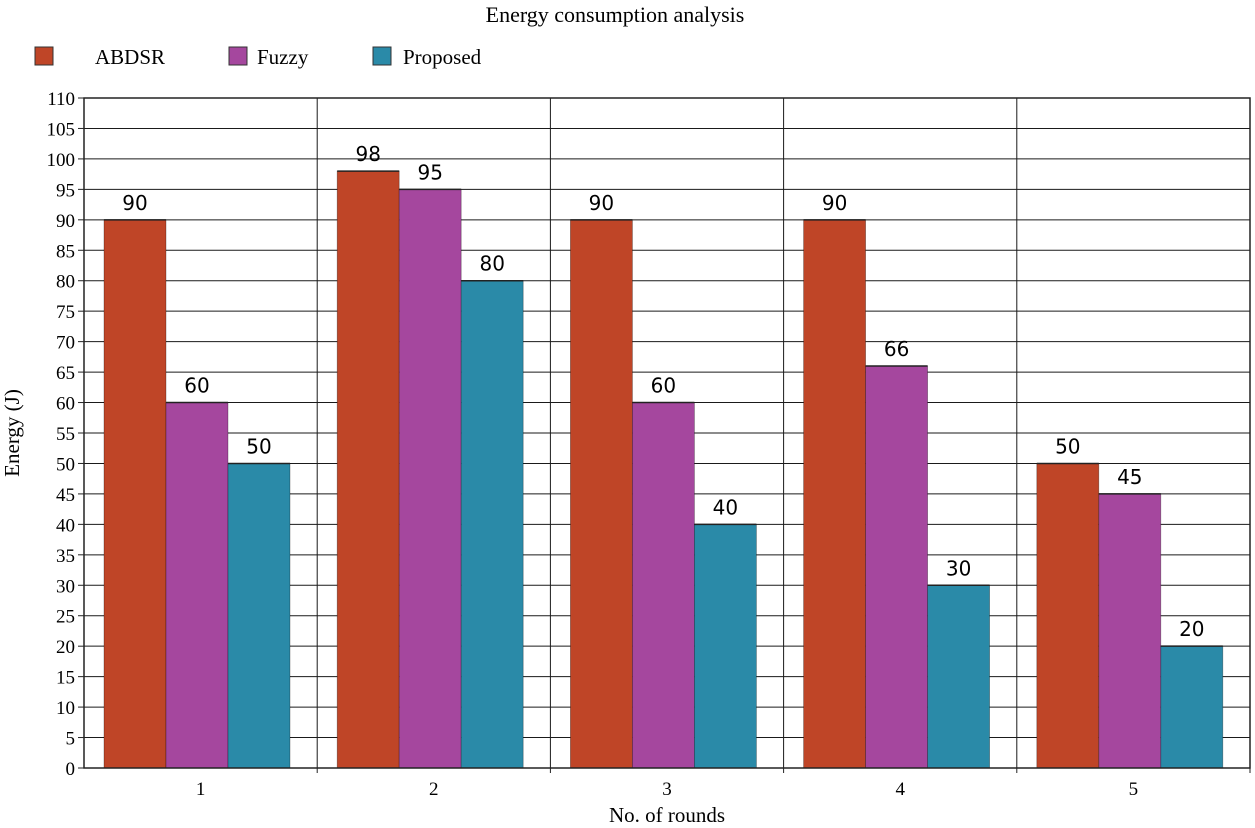 The width and height of the screenshot is (1255, 828). Describe the element at coordinates (667, 815) in the screenshot. I see `x-axis-title: No. of rounds` at that location.